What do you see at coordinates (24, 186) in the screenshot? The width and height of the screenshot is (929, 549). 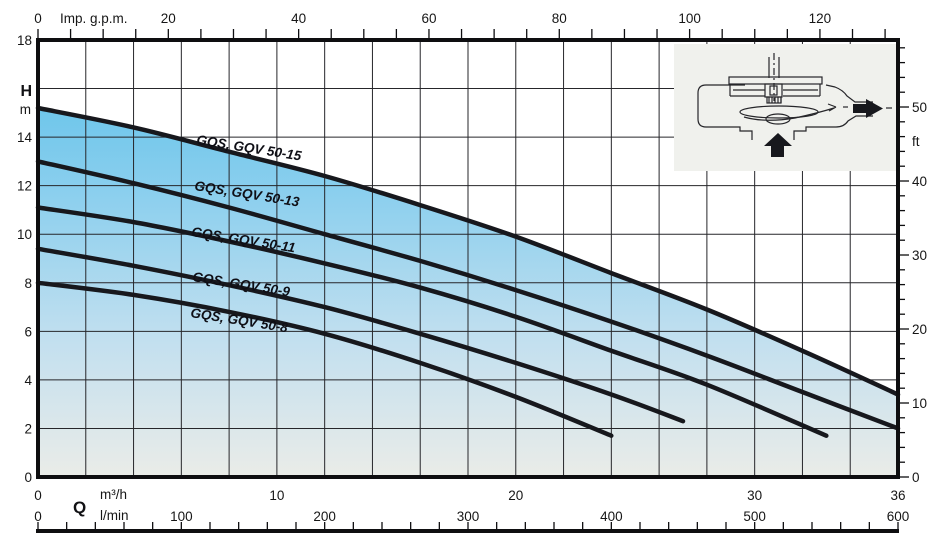 I see `left-axis-tick-label: 12` at bounding box center [24, 186].